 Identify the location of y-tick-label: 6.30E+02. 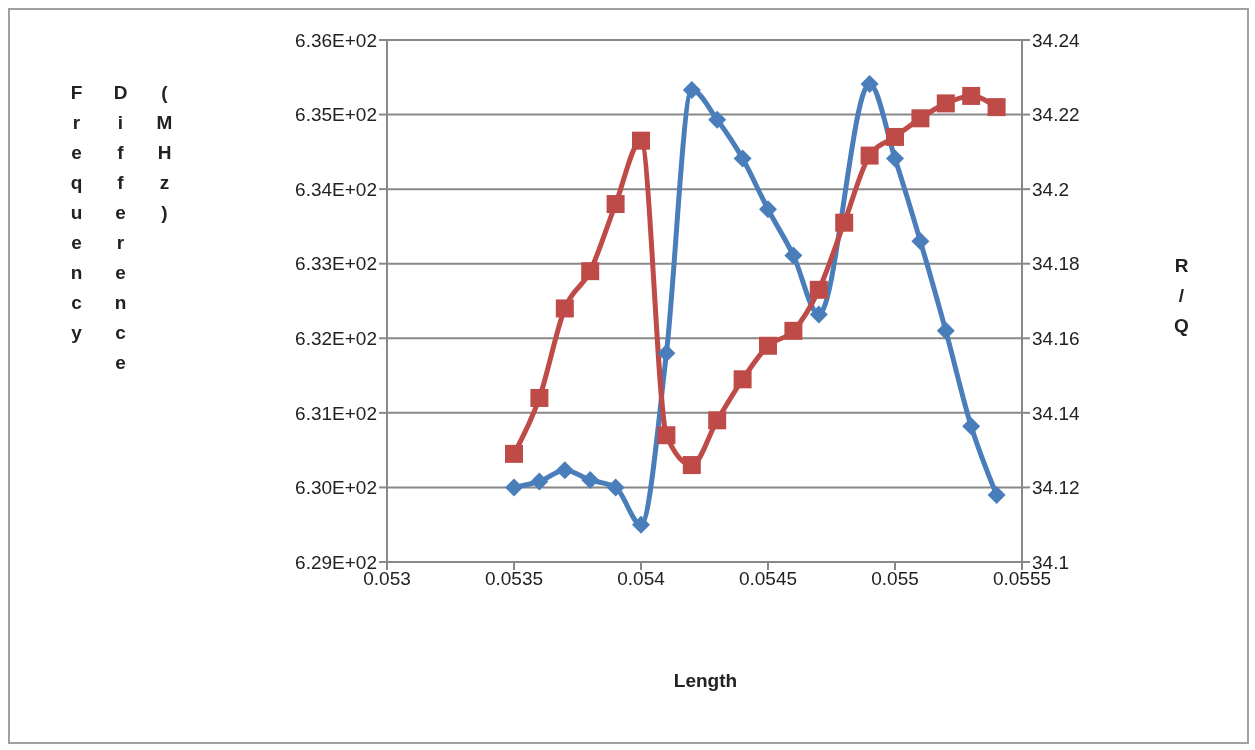
(336, 488).